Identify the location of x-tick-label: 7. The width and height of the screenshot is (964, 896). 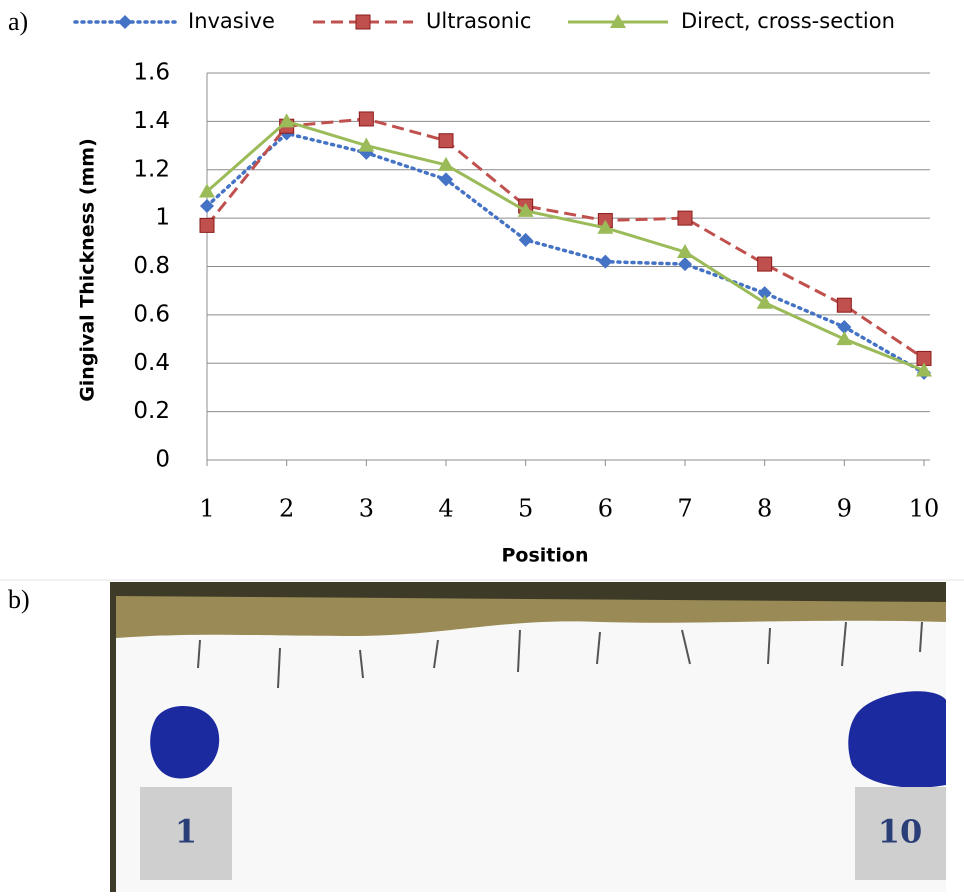
(684, 509).